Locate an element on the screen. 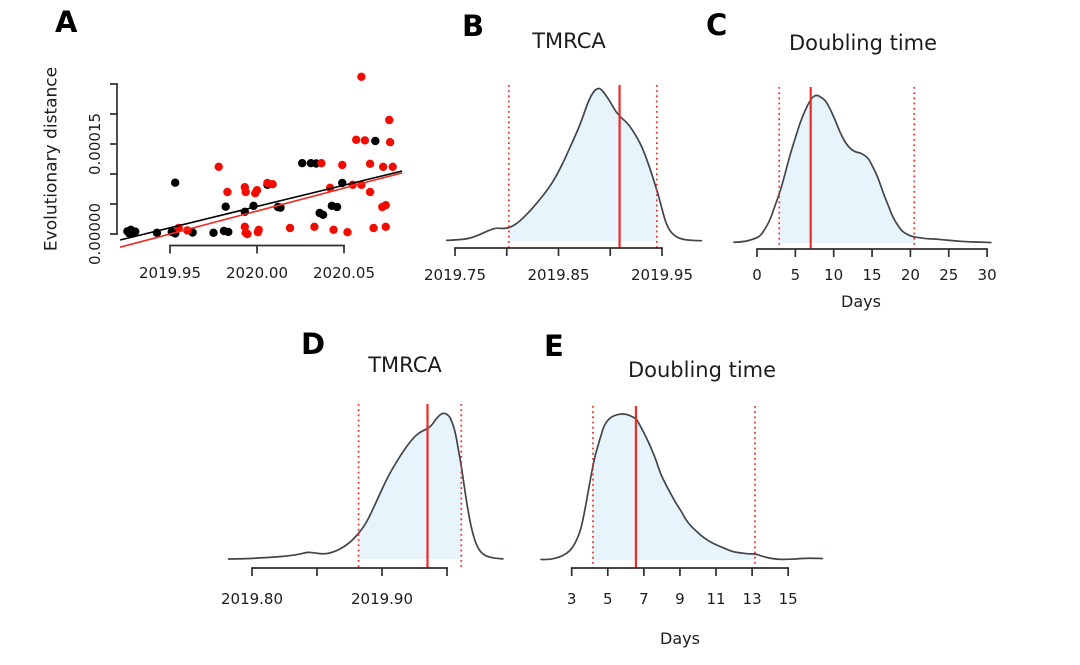 The height and width of the screenshot is (665, 1080). x-tick-label-C: 5 is located at coordinates (796, 275).